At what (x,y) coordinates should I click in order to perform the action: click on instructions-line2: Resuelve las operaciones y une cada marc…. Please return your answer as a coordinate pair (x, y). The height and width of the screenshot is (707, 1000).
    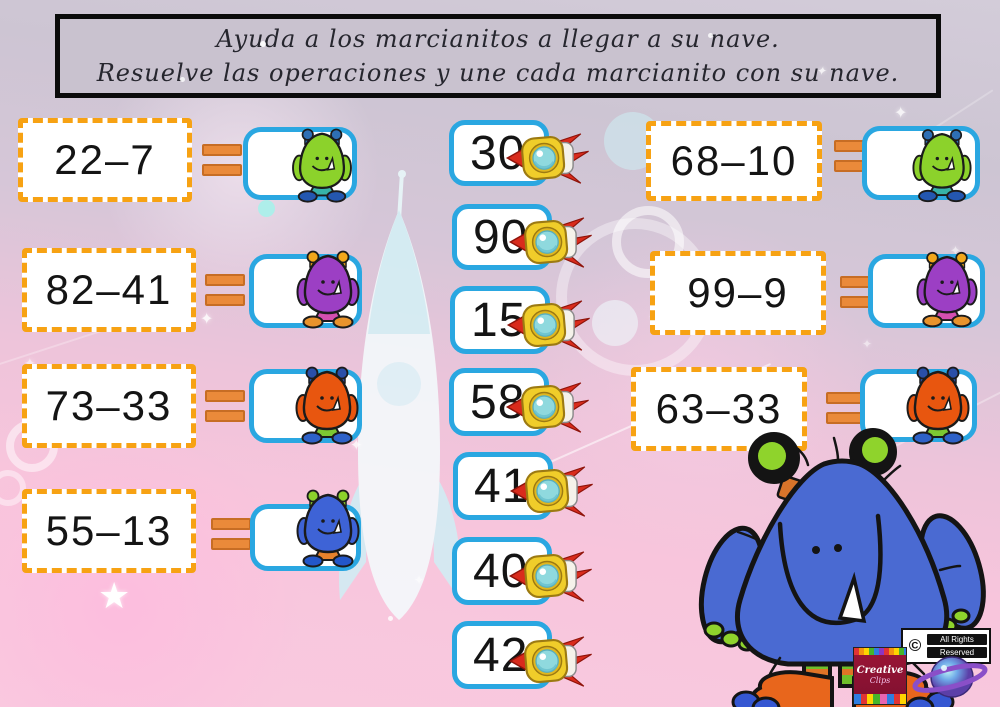
    Looking at the image, I should click on (498, 73).